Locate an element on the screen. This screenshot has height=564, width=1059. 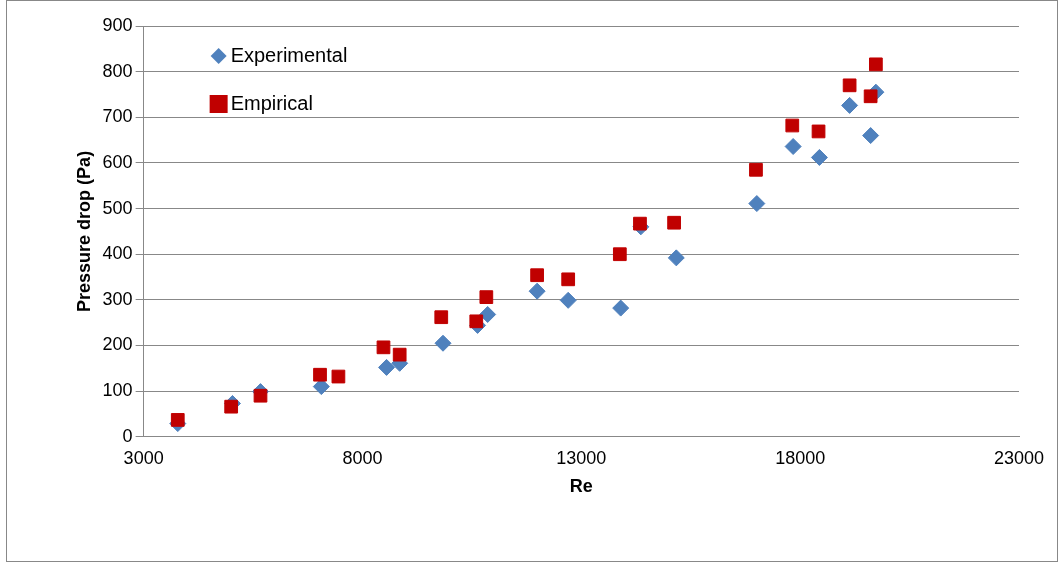
x-tick-label: 18000 is located at coordinates (800, 457).